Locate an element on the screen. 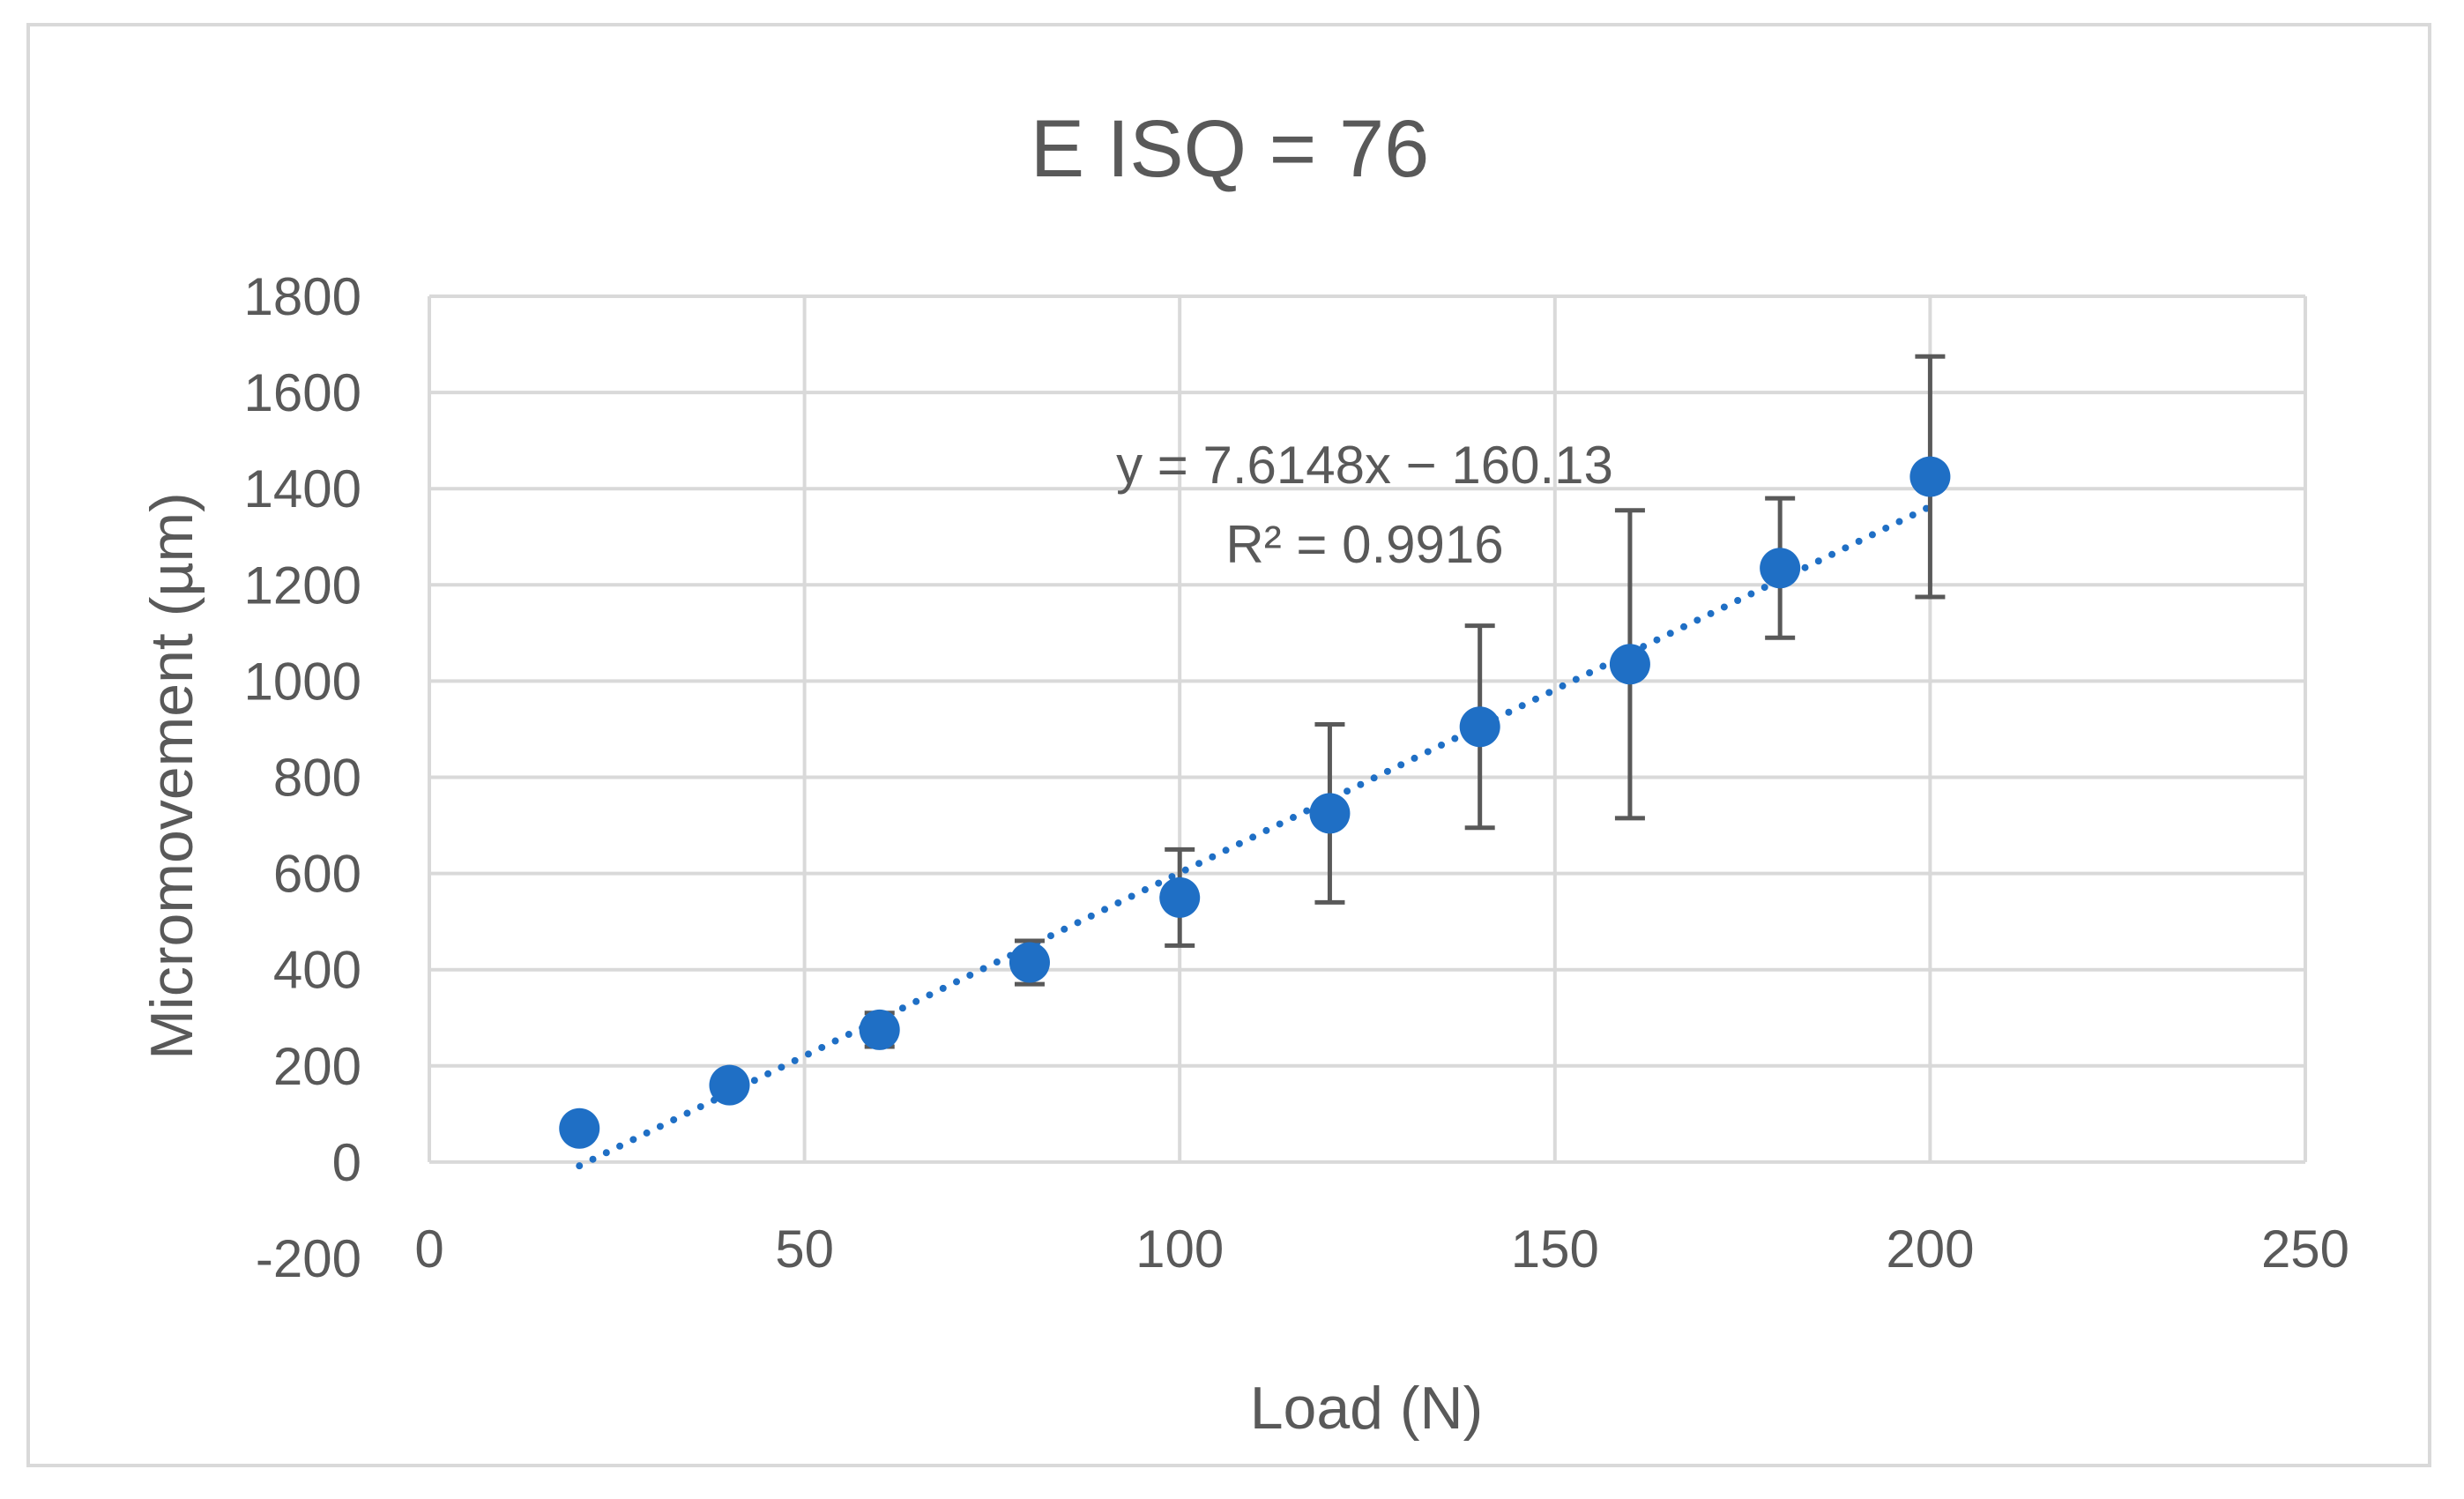 This screenshot has height=1499, width=2464. y-tick-label: 800 is located at coordinates (317, 778).